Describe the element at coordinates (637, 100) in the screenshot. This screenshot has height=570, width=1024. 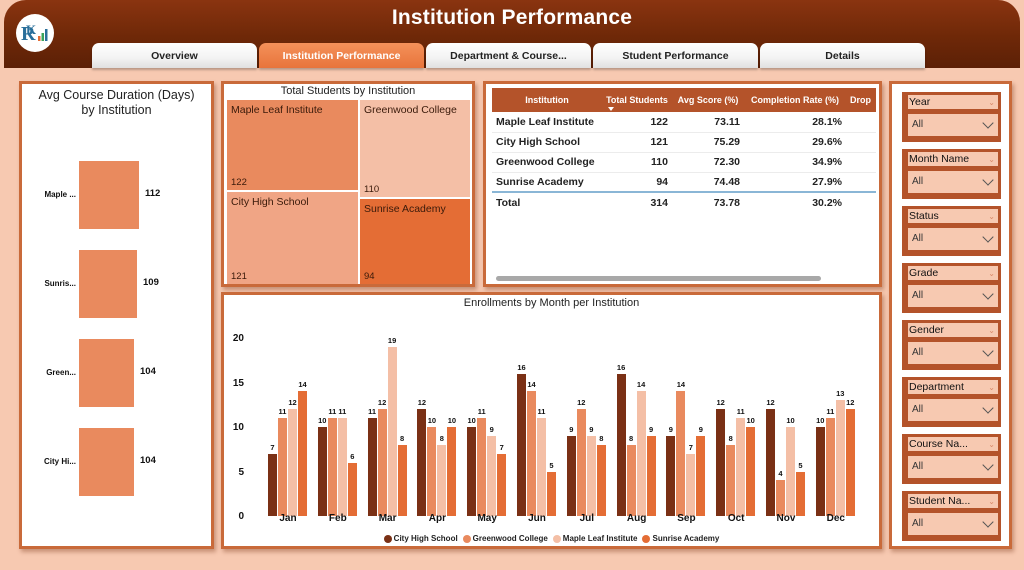
I see `column-header-total-students: Total Students` at that location.